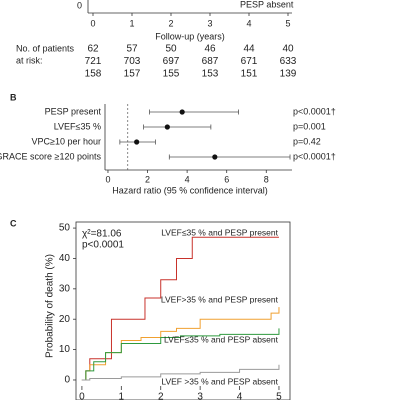  Describe the element at coordinates (307, 141) in the screenshot. I see `p-value: p=0.42` at that location.